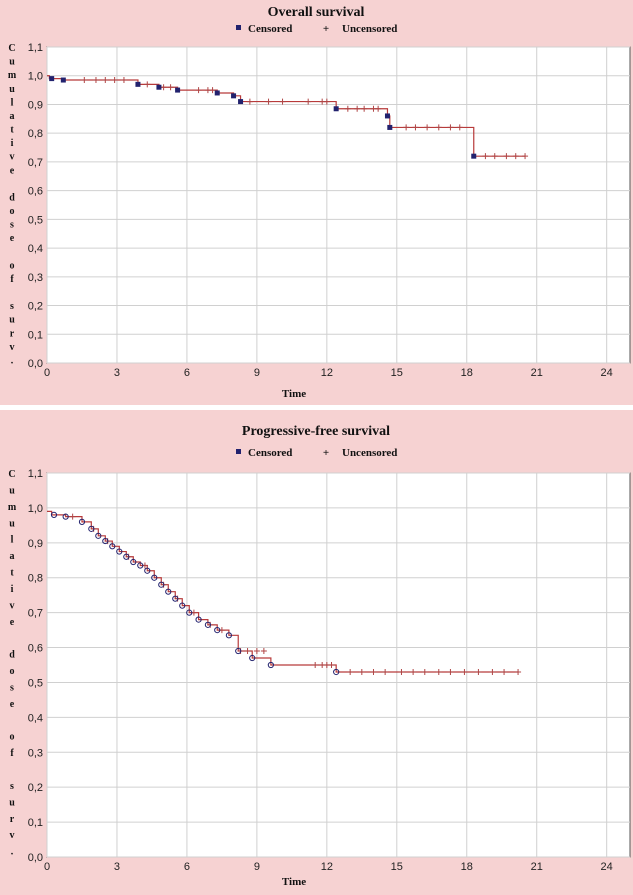 The height and width of the screenshot is (895, 633). What do you see at coordinates (12, 102) in the screenshot?
I see `y-axis-title-char: l` at bounding box center [12, 102].